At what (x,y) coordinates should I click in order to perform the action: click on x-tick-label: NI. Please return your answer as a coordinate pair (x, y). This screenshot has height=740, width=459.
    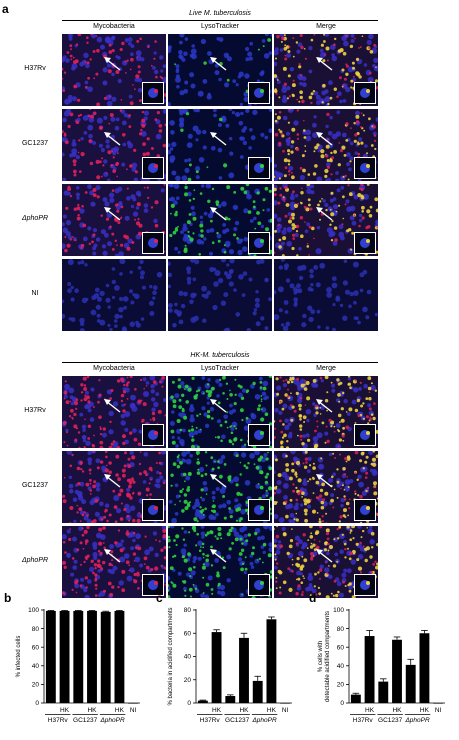
    Looking at the image, I should click on (438, 710).